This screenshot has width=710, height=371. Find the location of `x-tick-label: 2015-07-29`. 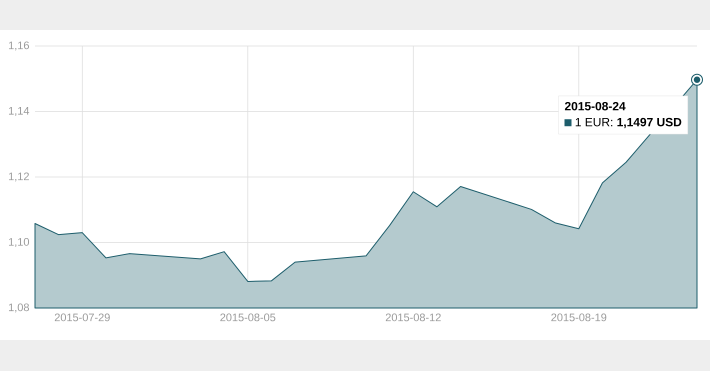

x-tick-label: 2015-07-29 is located at coordinates (82, 318).